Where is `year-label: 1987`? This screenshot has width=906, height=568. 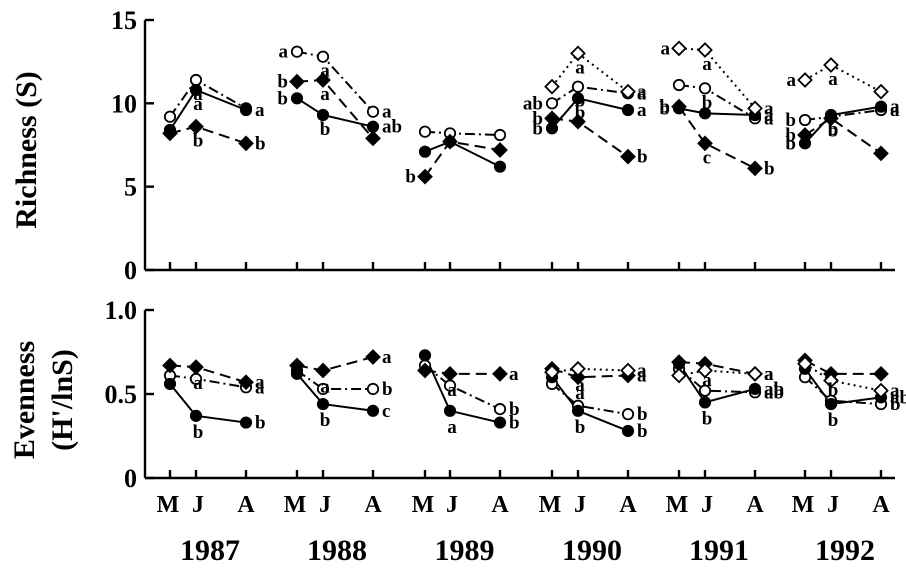 year-label: 1987 is located at coordinates (210, 550).